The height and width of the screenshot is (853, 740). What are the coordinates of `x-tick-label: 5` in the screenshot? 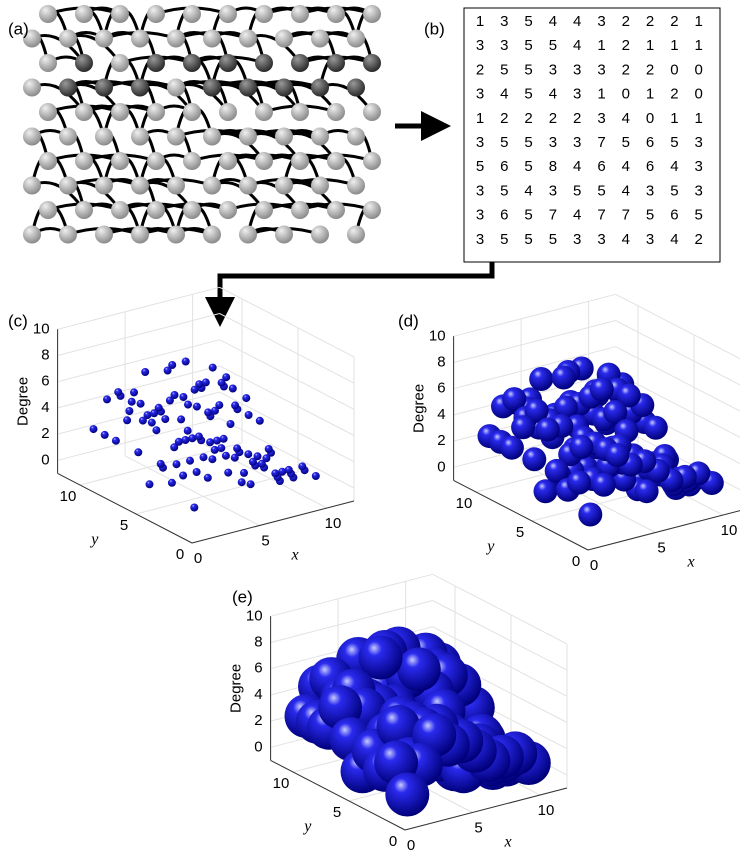 It's located at (265, 540).